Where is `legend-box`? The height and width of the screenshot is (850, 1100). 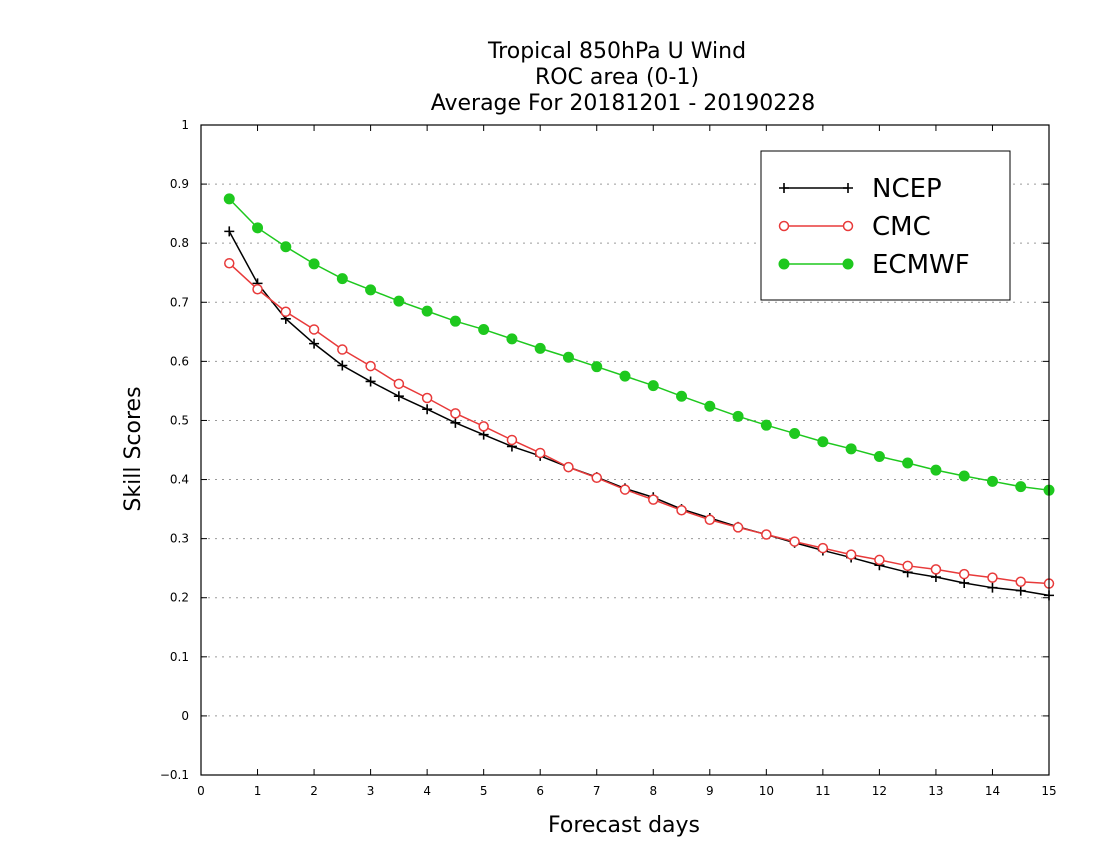 legend-box is located at coordinates (885, 225).